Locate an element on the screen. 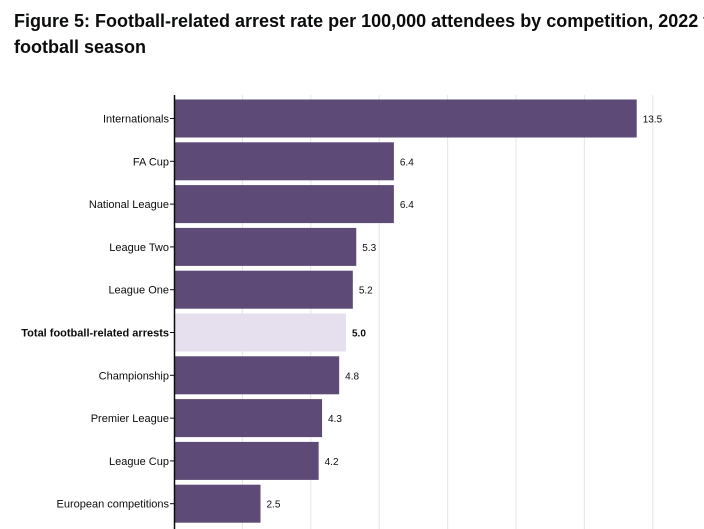 The height and width of the screenshot is (529, 704). value-label: 2.5 is located at coordinates (274, 505).